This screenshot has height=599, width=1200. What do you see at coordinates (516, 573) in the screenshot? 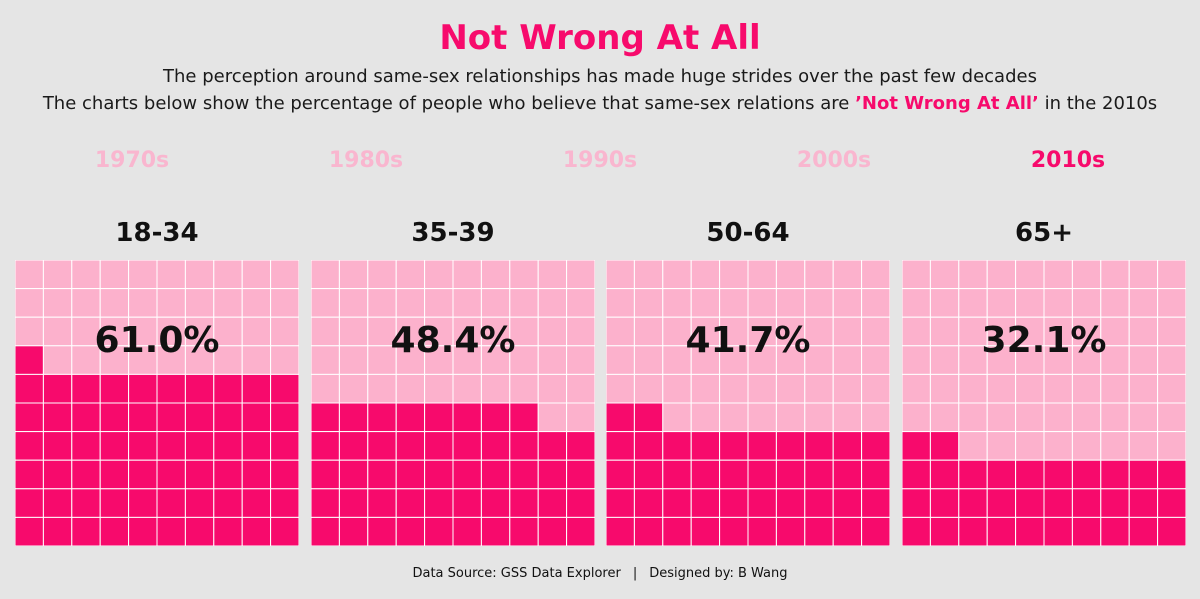
I see `footer-source: Data Source: GSS Data Explorer` at bounding box center [516, 573].